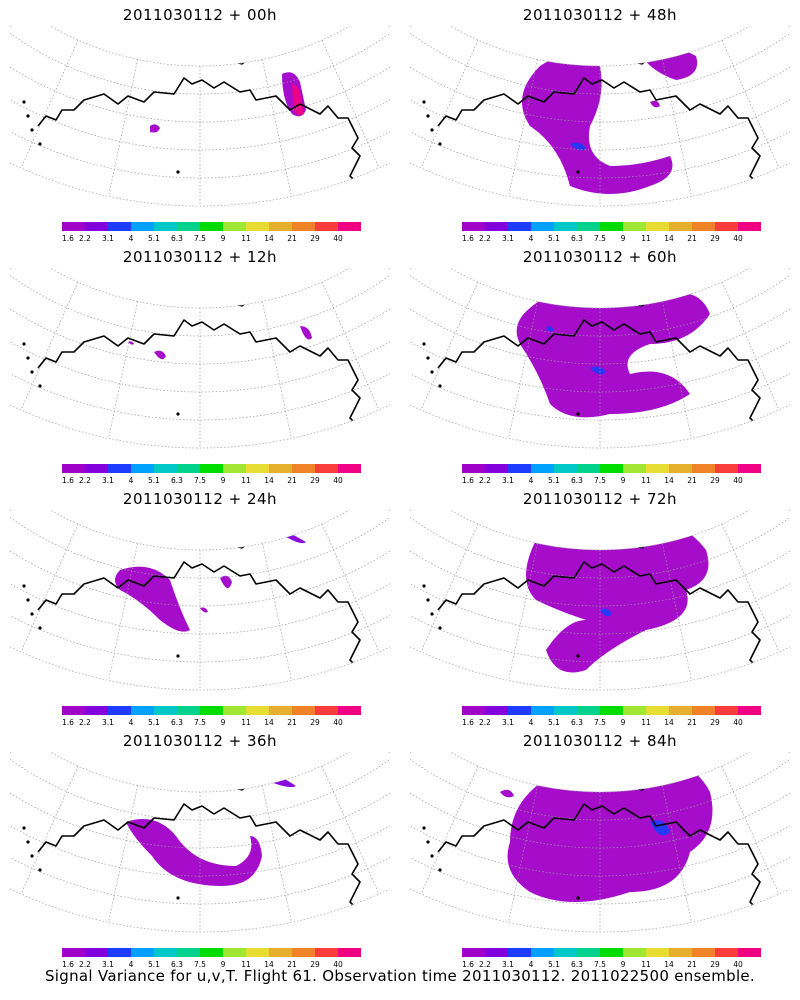 The height and width of the screenshot is (1000, 800). What do you see at coordinates (600, 257) in the screenshot?
I see `panel-title: 2011030112 + 60h` at bounding box center [600, 257].